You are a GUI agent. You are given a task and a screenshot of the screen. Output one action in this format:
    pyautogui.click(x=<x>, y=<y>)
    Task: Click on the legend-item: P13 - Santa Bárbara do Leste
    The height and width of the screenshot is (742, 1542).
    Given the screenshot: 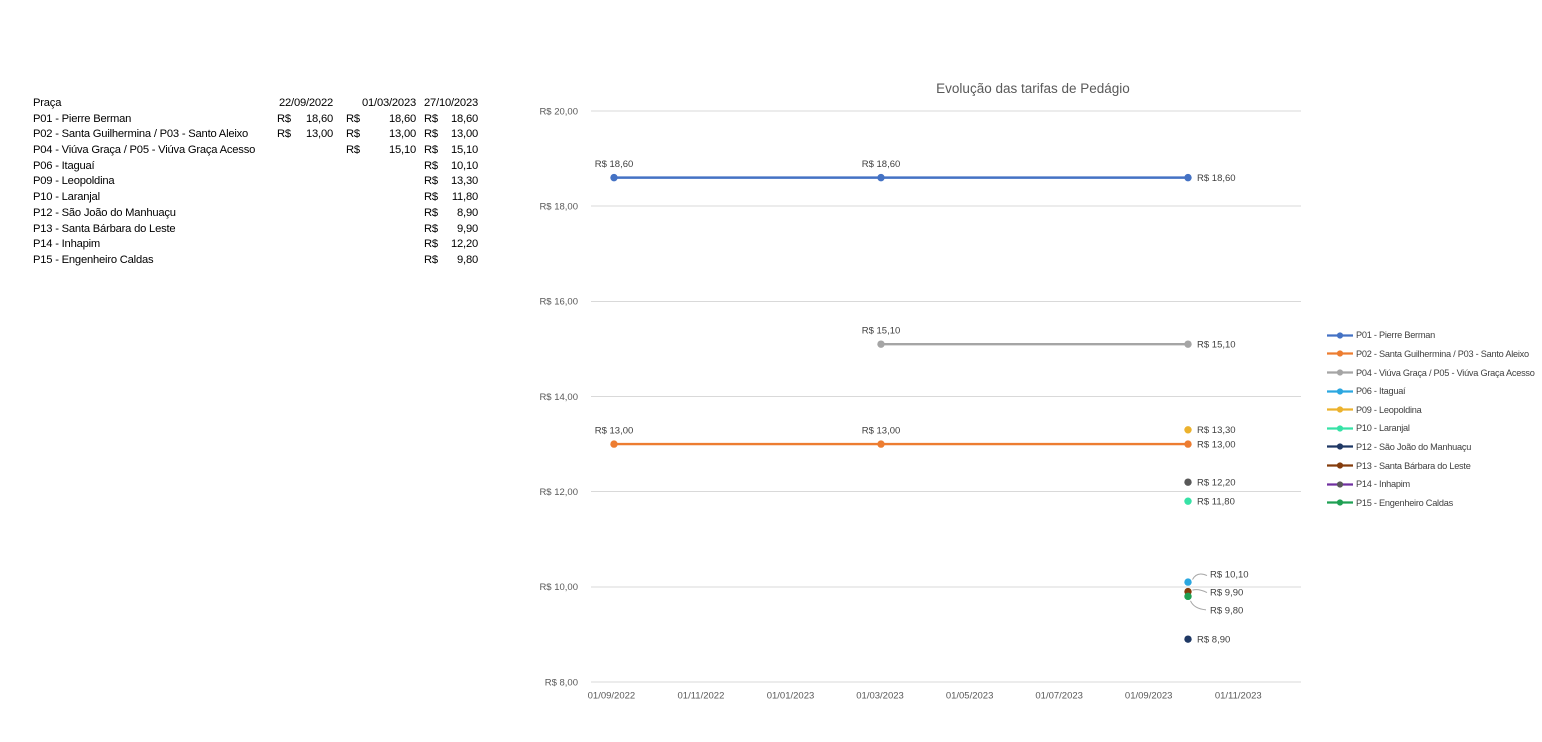 What is the action you would take?
    pyautogui.click(x=1431, y=465)
    